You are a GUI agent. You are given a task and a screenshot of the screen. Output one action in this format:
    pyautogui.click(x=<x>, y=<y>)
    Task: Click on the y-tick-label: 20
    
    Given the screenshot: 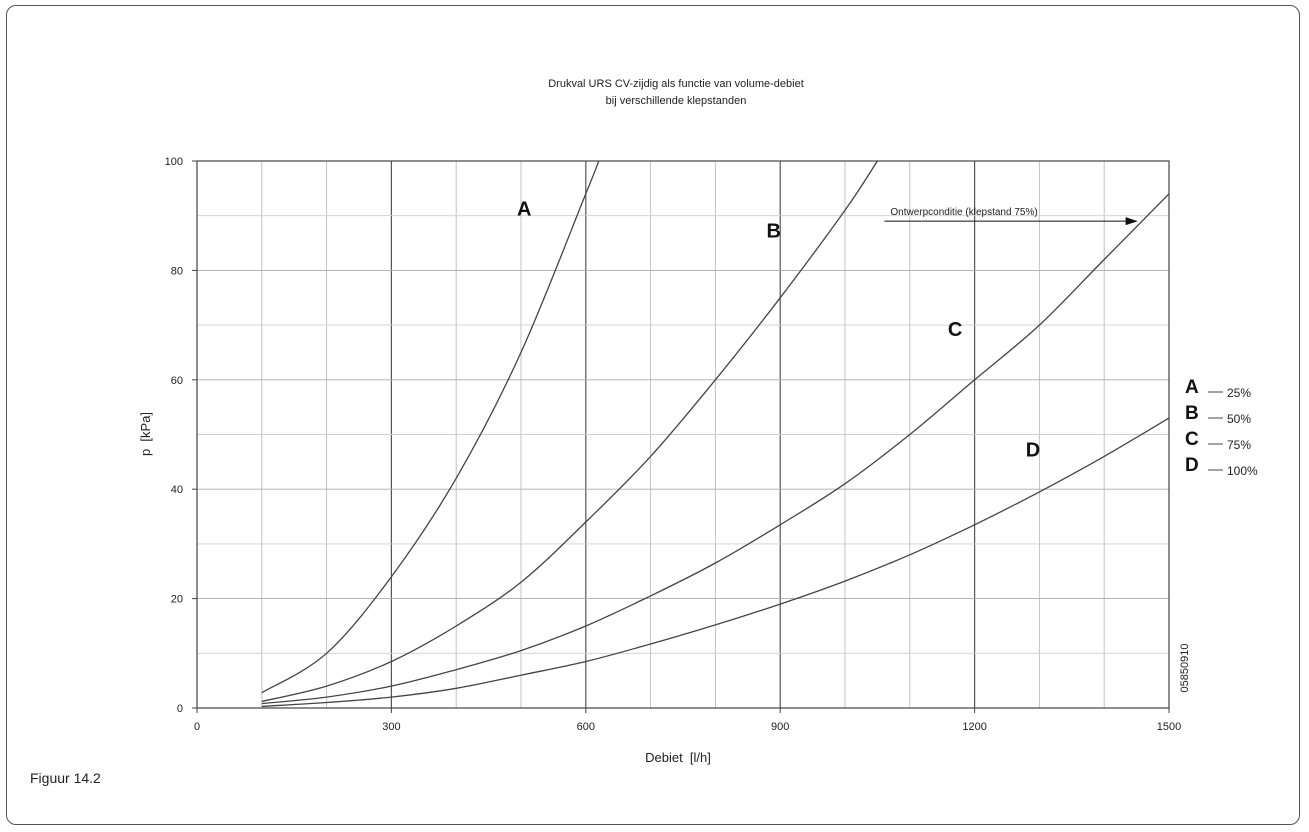 What is the action you would take?
    pyautogui.click(x=177, y=600)
    